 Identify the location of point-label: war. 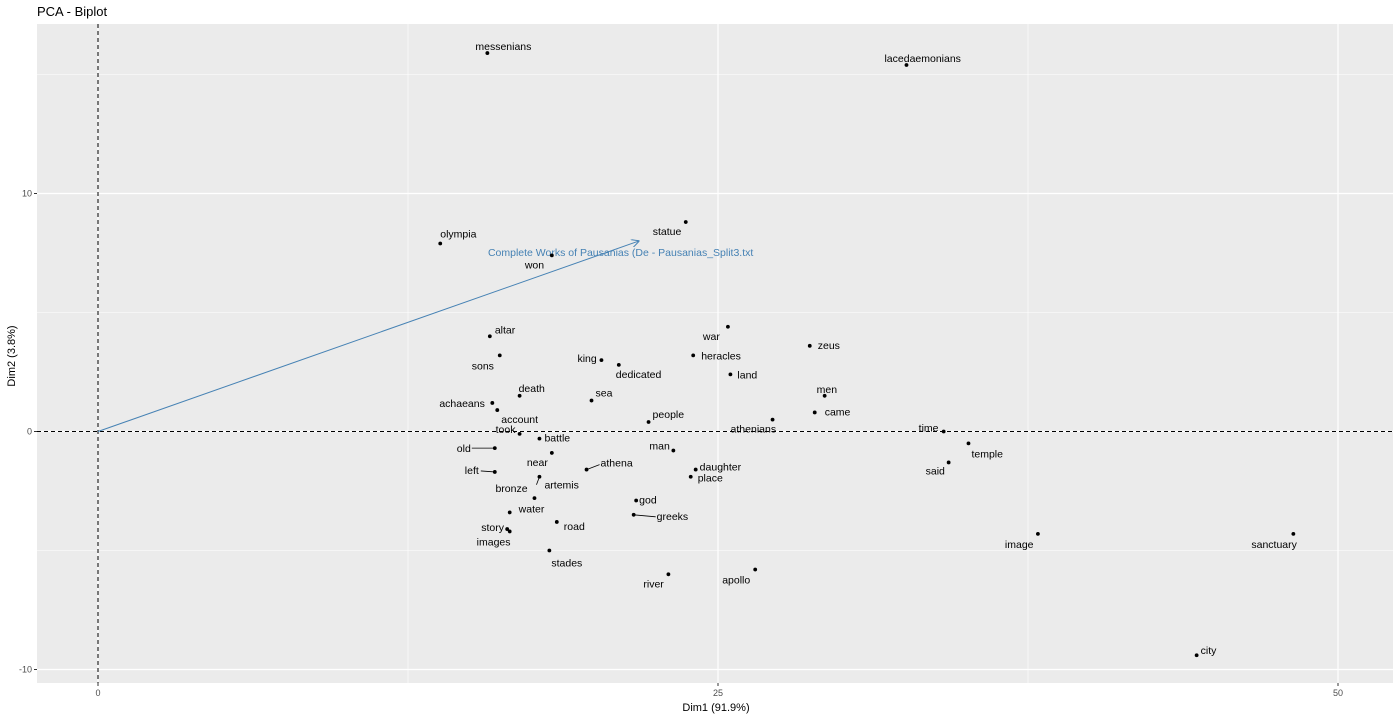
(711, 337).